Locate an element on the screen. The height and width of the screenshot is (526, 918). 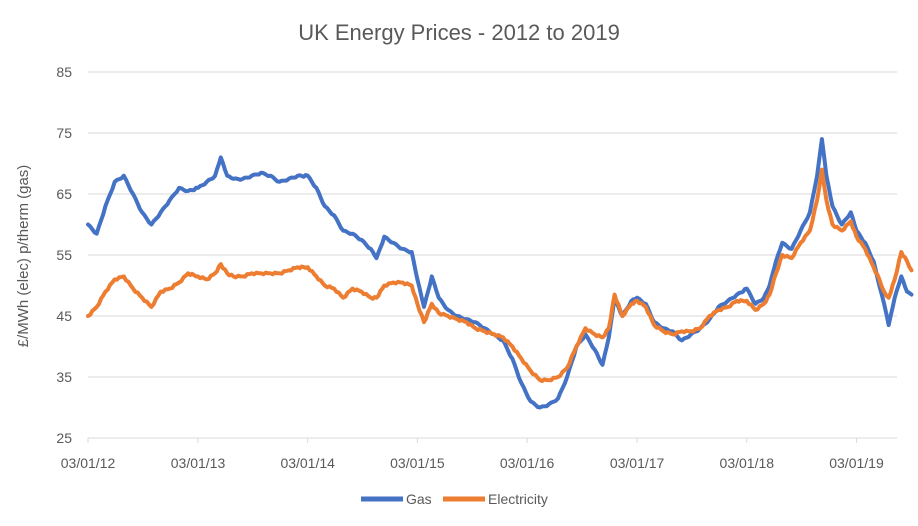
x-tick-label: 03/01/12 is located at coordinates (88, 463).